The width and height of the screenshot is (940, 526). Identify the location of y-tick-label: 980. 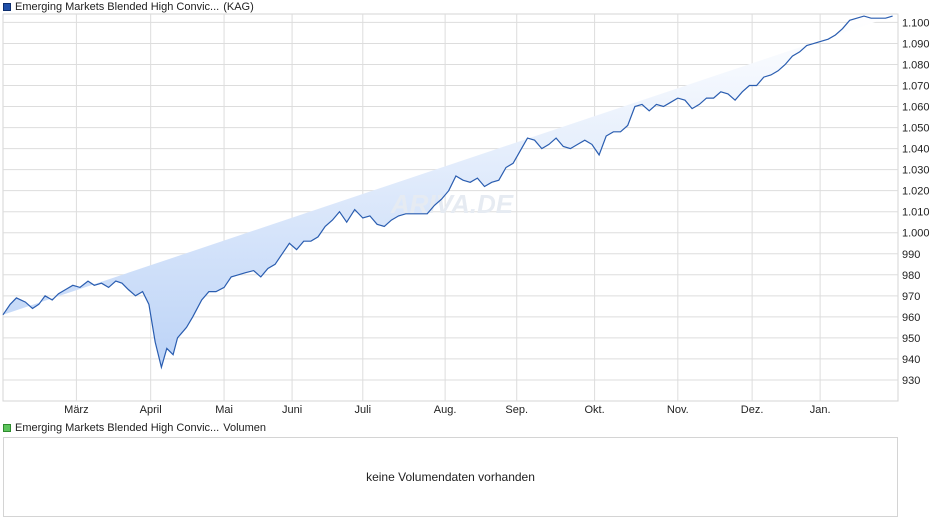
(911, 276).